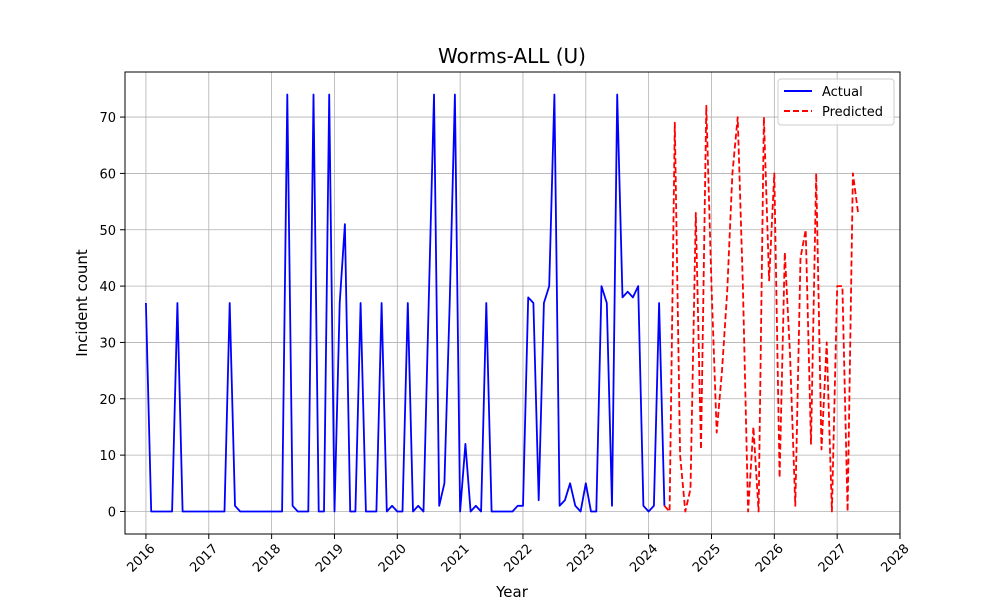  Describe the element at coordinates (770, 559) in the screenshot. I see `x-tick-label: 2026` at that location.